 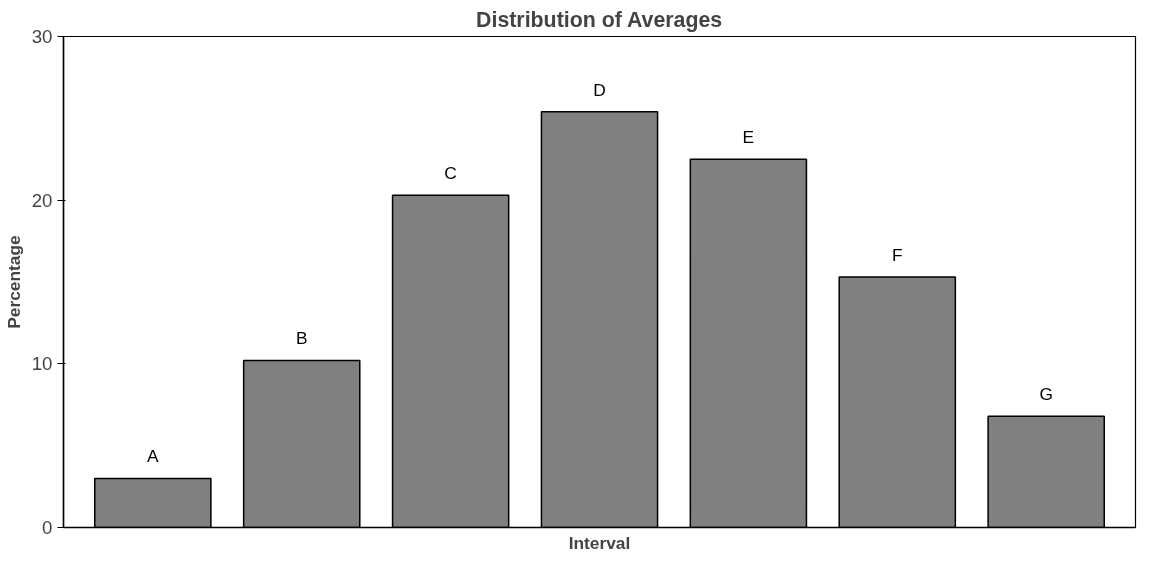 What do you see at coordinates (301, 338) in the screenshot?
I see `x-tick-label: B` at bounding box center [301, 338].